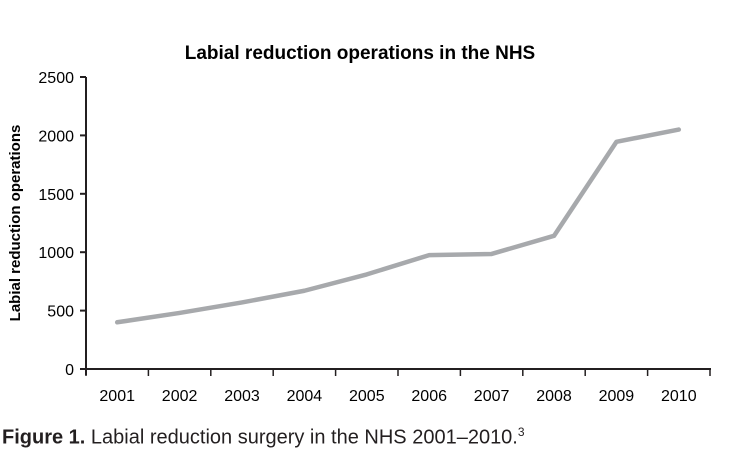 The height and width of the screenshot is (470, 736). Describe the element at coordinates (15, 223) in the screenshot. I see `y-axis-label: Labial reduction operations` at that location.